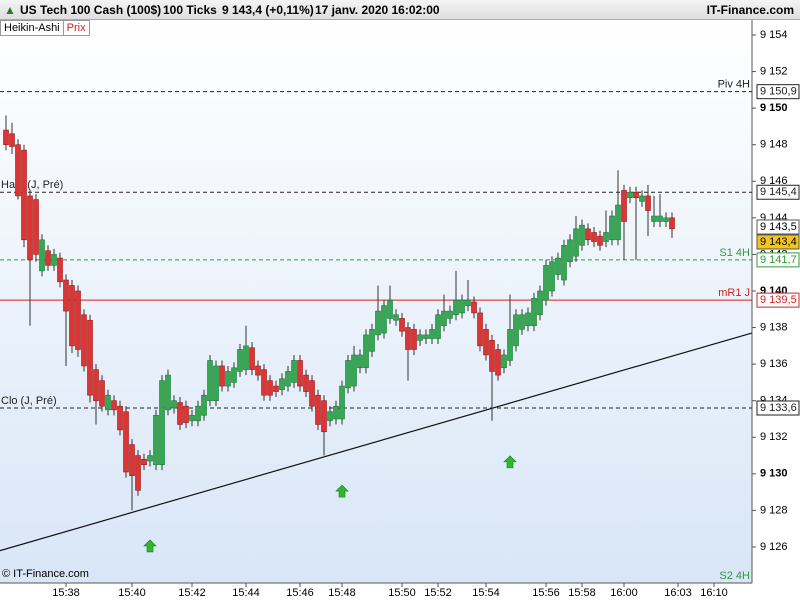 The width and height of the screenshot is (800, 600). Describe the element at coordinates (32, 28) in the screenshot. I see `chart-style: Heikin-Ashi` at that location.